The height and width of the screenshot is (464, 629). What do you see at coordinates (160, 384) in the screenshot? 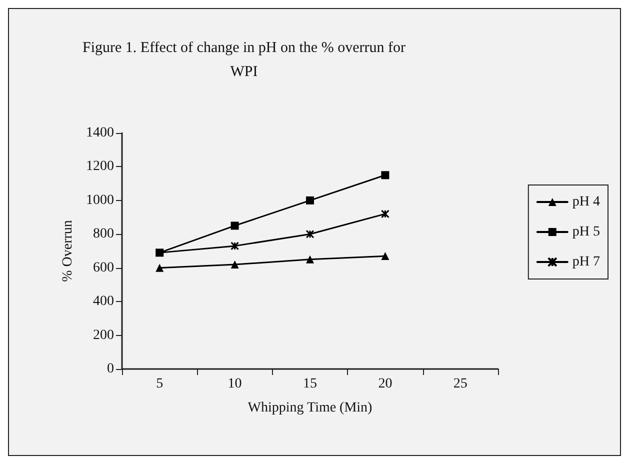
I see `x-tick-label: 5` at bounding box center [160, 384].